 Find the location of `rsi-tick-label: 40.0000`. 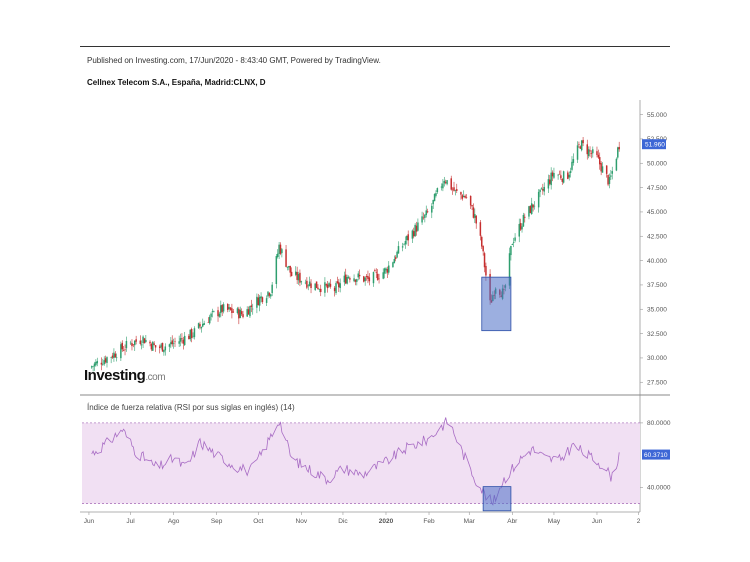

rsi-tick-label: 40.0000 is located at coordinates (659, 488).